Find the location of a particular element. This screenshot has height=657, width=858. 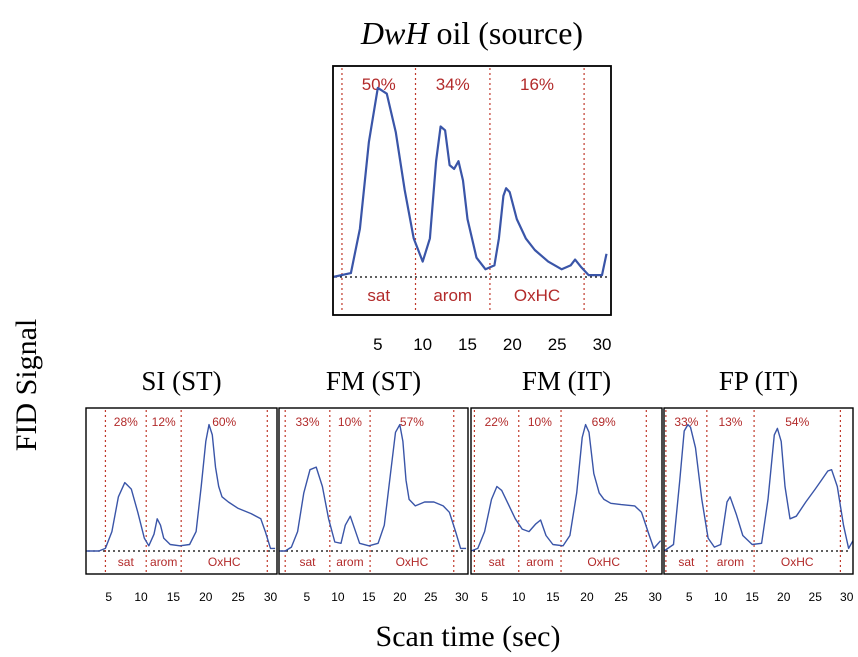

region-percent-sat: 22% is located at coordinates (497, 422).